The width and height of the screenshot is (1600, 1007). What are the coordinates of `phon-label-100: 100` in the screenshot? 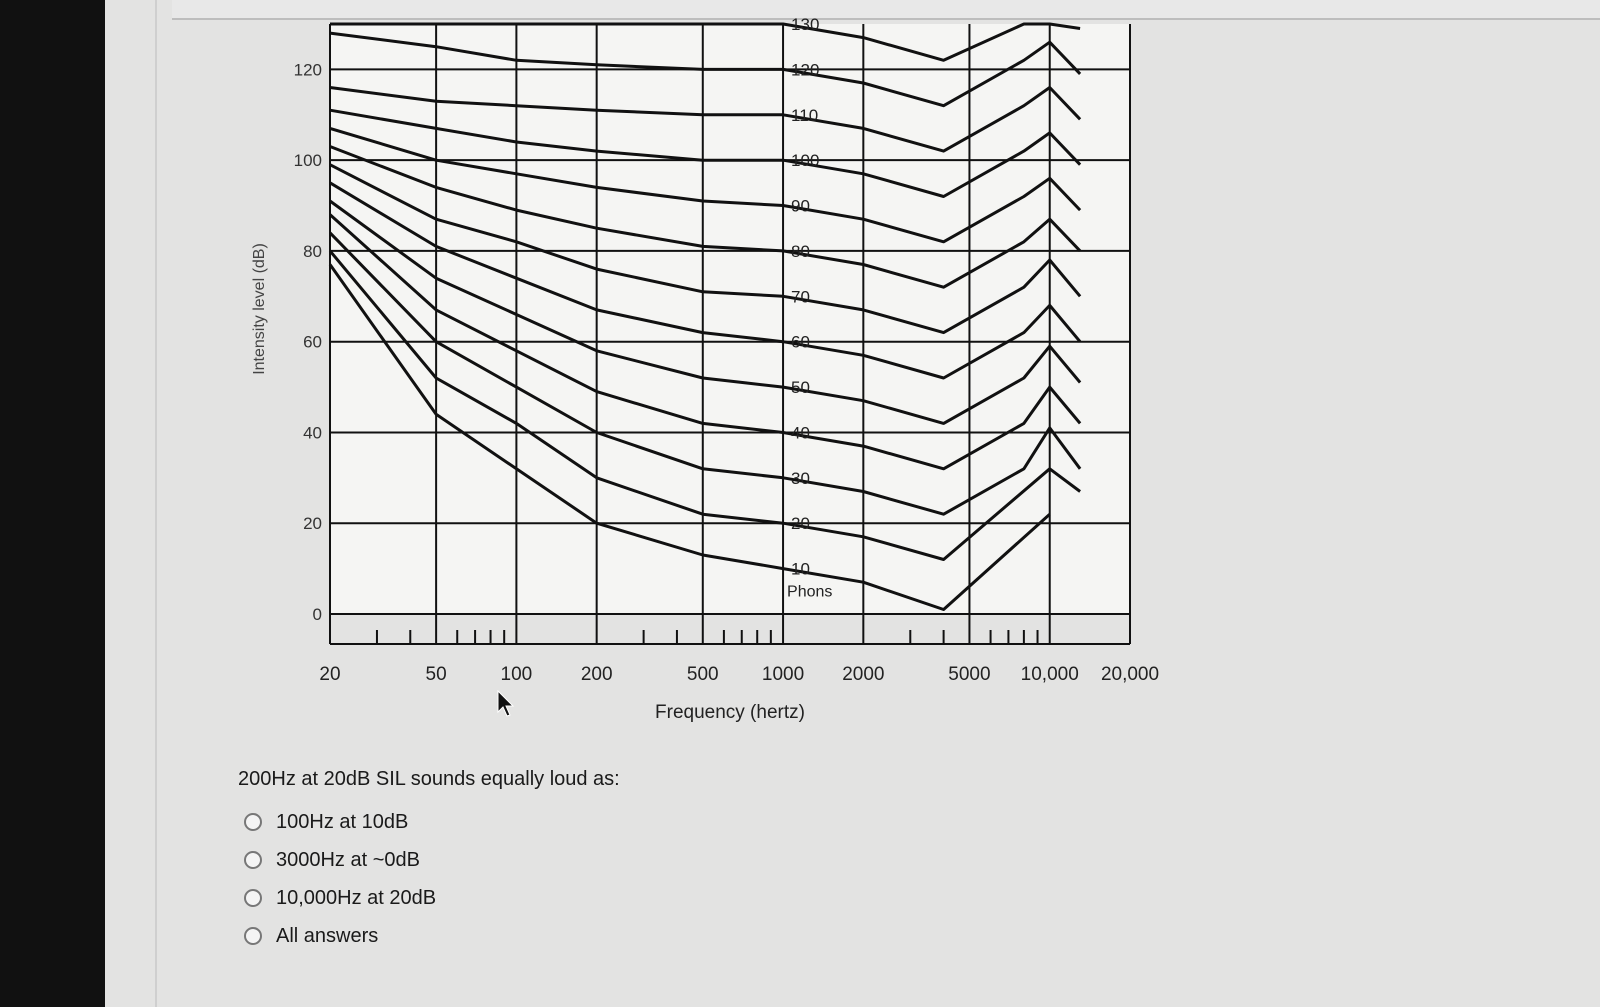 It's located at (805, 160).